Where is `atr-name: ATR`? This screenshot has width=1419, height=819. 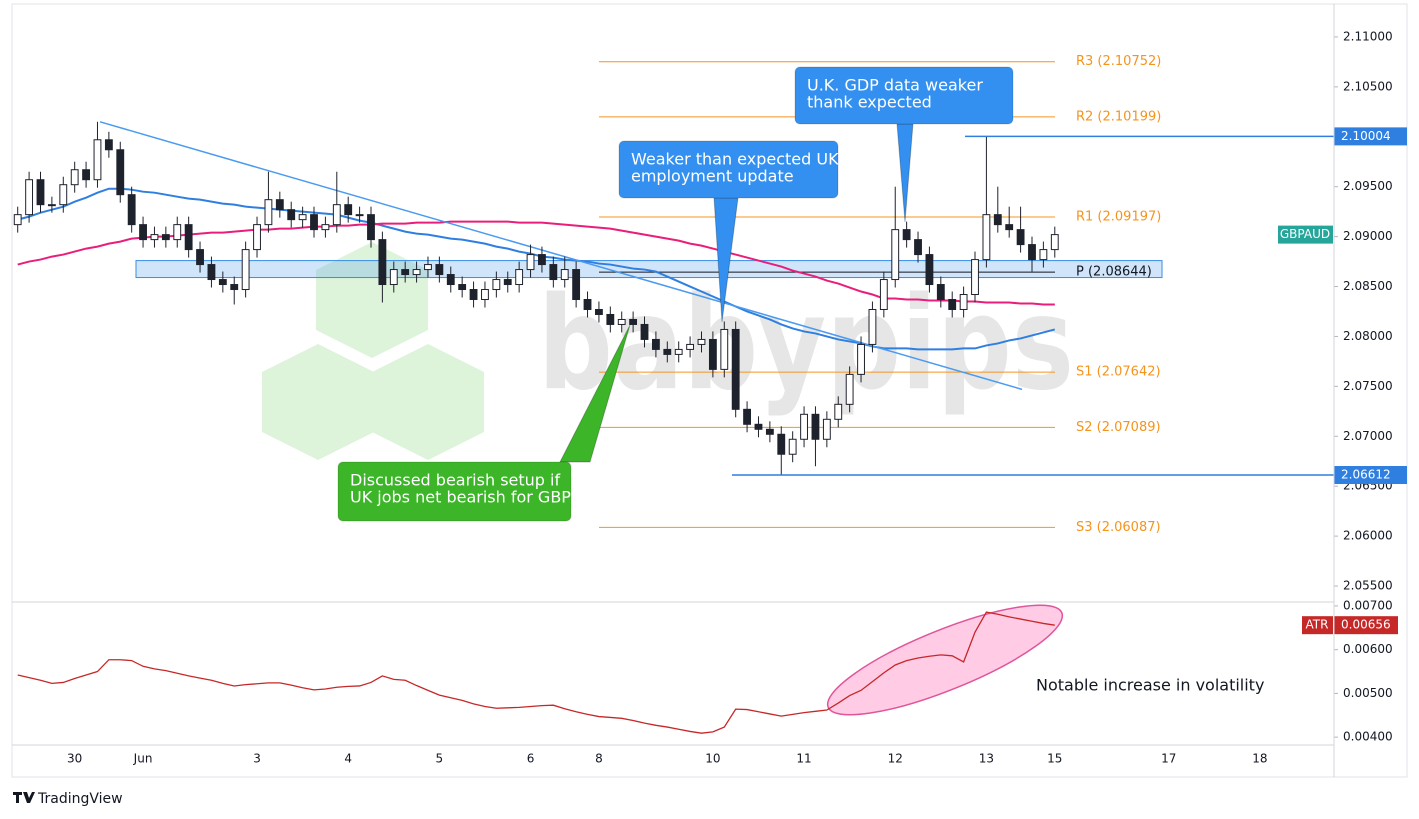 atr-name: ATR is located at coordinates (1317, 625).